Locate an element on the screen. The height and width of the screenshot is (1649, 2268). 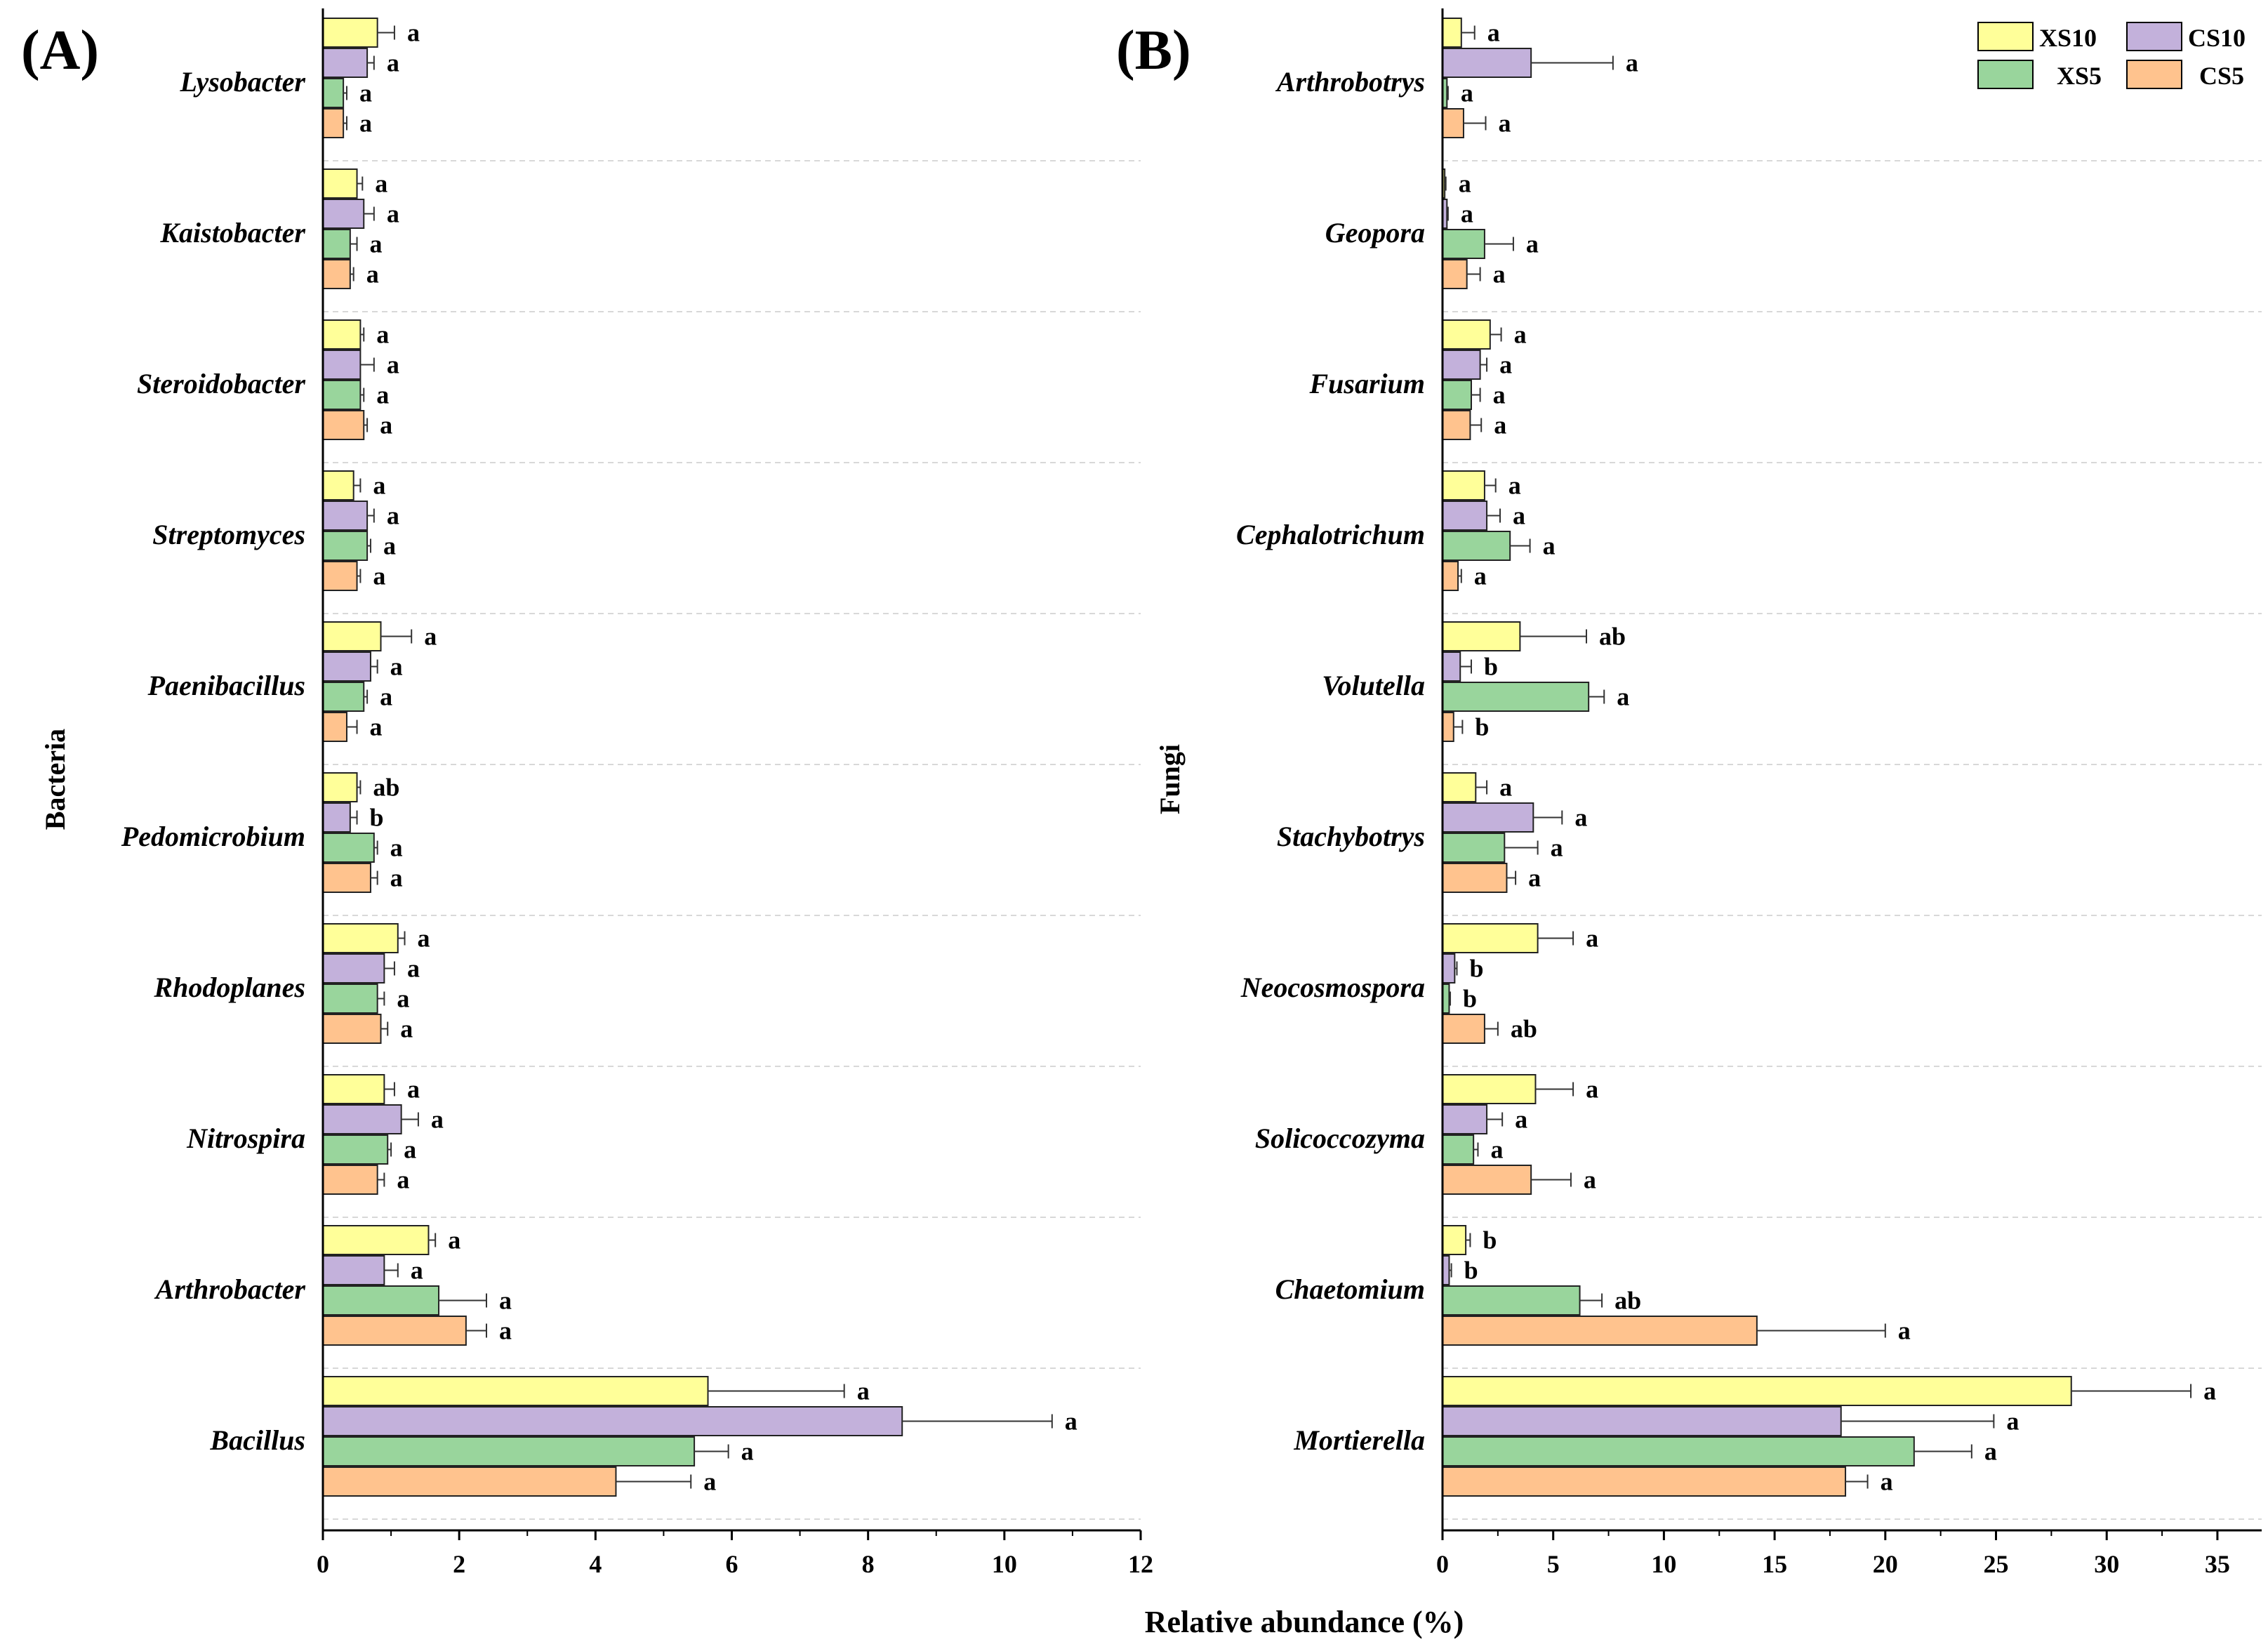
significance-letter-a-rhodoplanes-cs5: a is located at coordinates (406, 1029).